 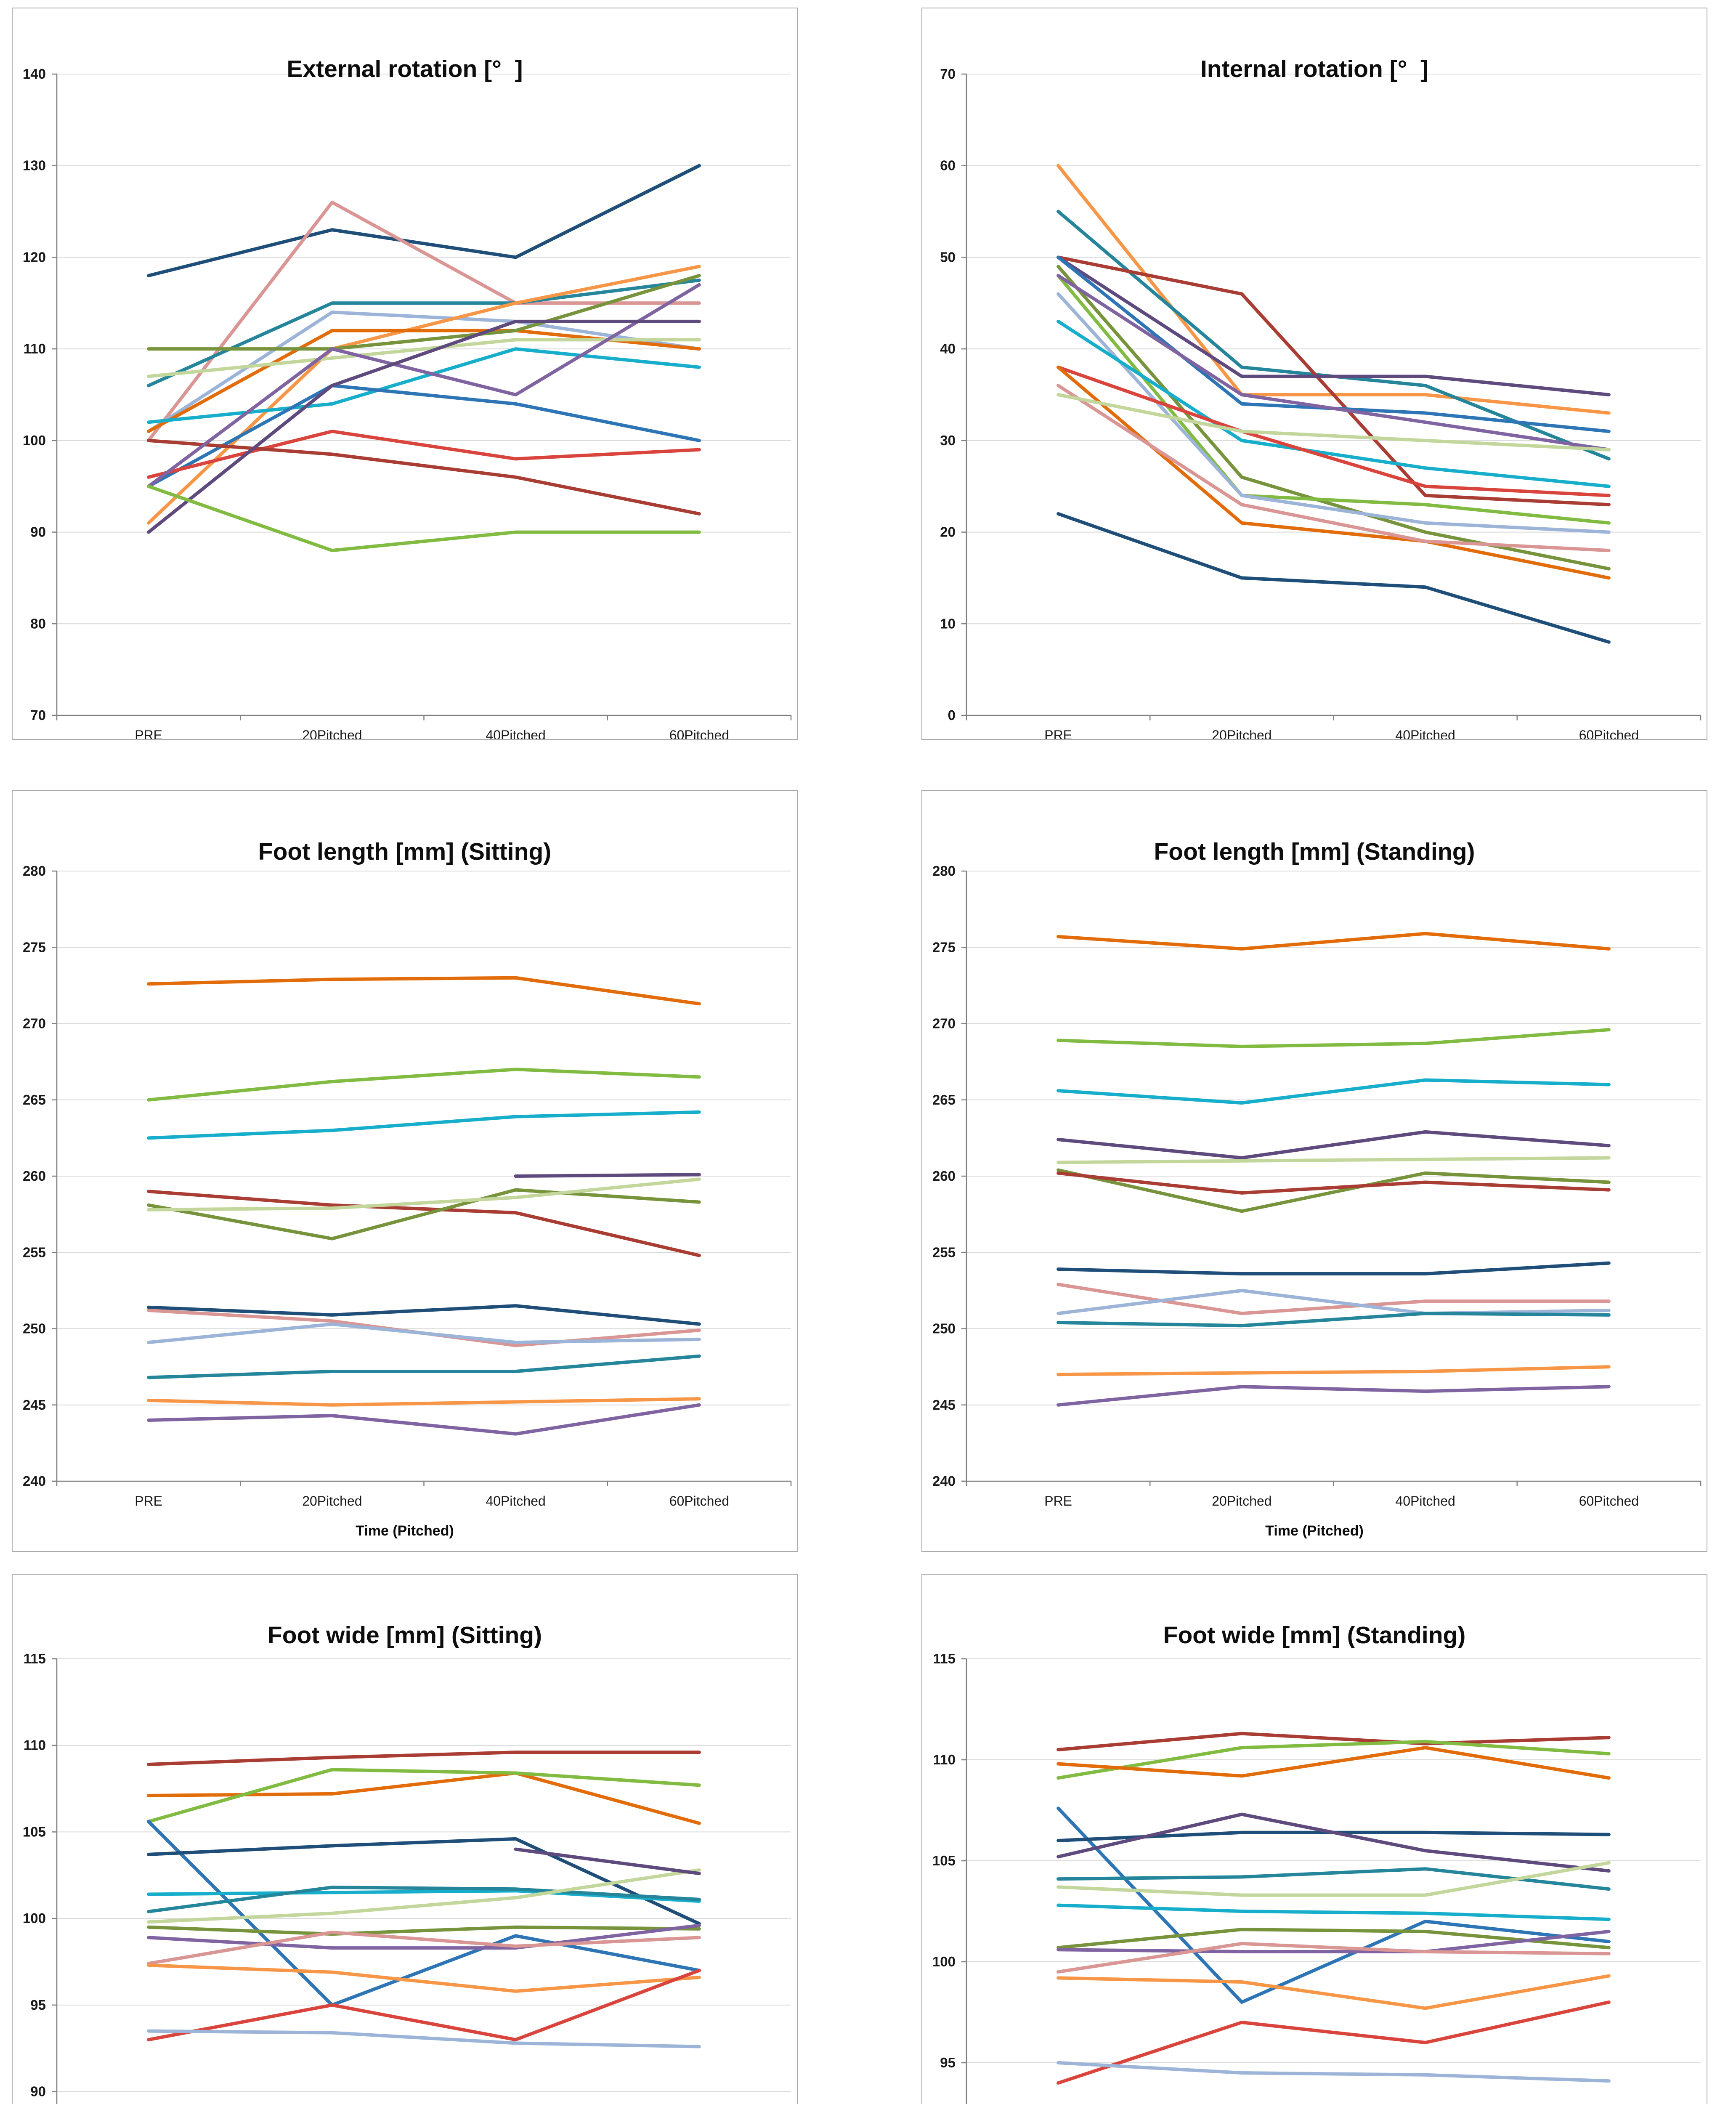 I want to click on chart-title: Foot wide [mm] (Standing), so click(x=1314, y=1635).